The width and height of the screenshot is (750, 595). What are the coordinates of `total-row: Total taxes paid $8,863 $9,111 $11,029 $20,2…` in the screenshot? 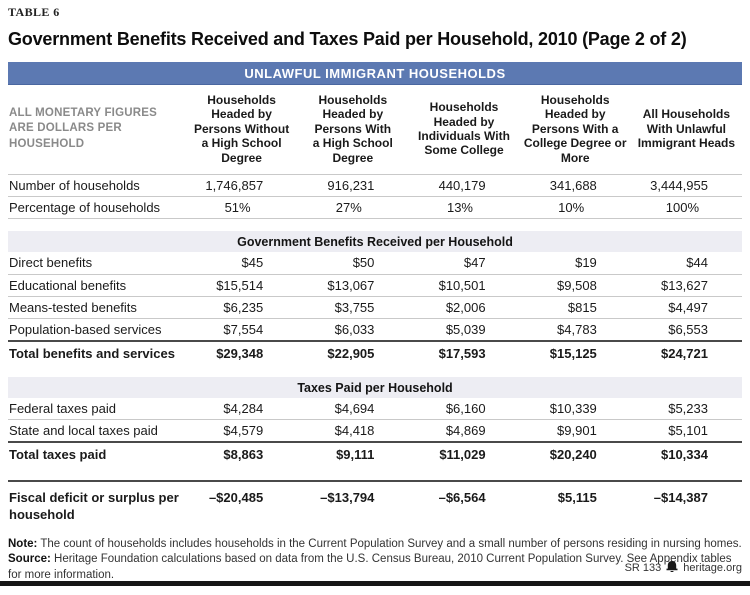 It's located at (375, 453).